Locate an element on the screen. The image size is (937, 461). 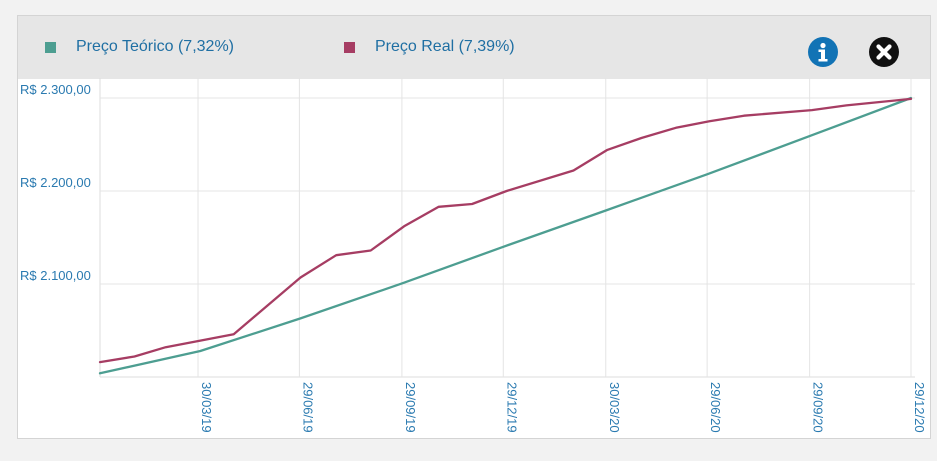
info-icon is located at coordinates (823, 52).